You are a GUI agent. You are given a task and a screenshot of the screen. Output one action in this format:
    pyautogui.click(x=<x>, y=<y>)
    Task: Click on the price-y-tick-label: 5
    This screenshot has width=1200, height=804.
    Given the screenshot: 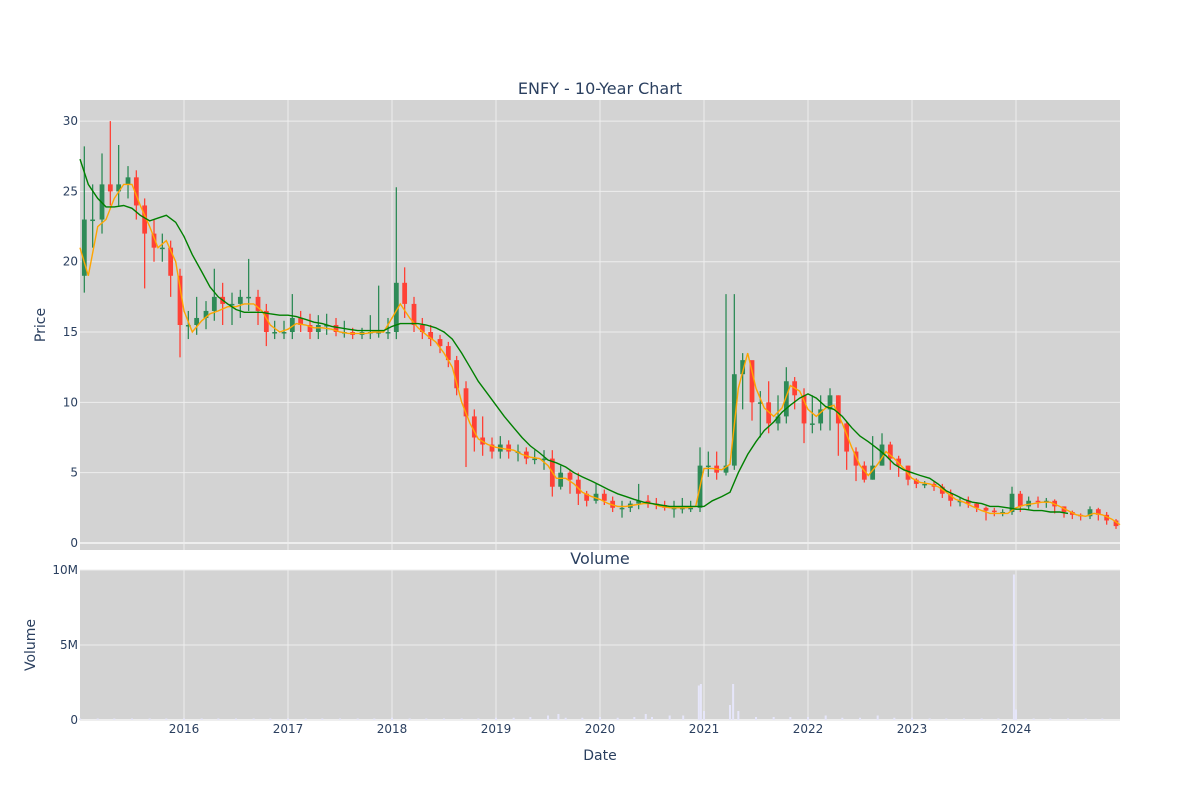 What is the action you would take?
    pyautogui.click(x=74, y=473)
    